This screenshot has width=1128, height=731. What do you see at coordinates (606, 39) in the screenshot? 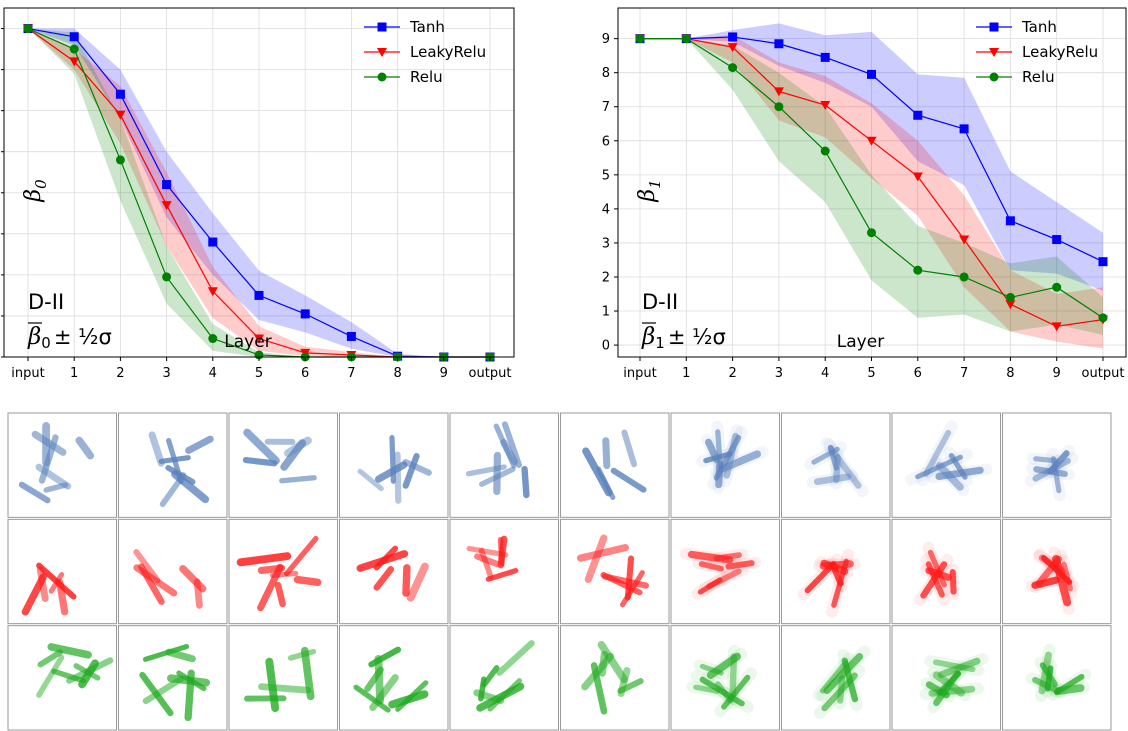
I see `y-tick-label: 9` at bounding box center [606, 39].